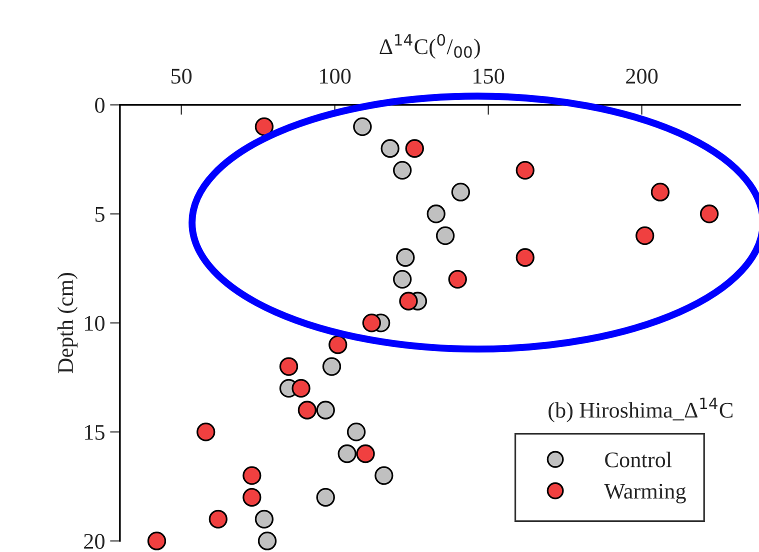 This screenshot has width=759, height=552. Describe the element at coordinates (182, 76) in the screenshot. I see `x-tick-label: 50` at that location.